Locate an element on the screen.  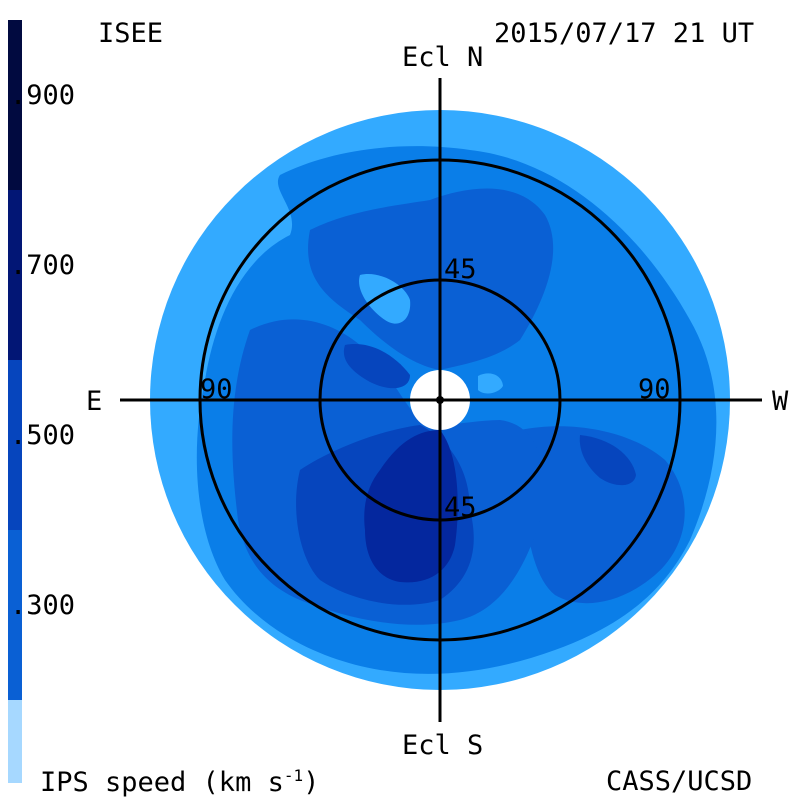
ring-label-45-bottom: 45 is located at coordinates (460, 507).